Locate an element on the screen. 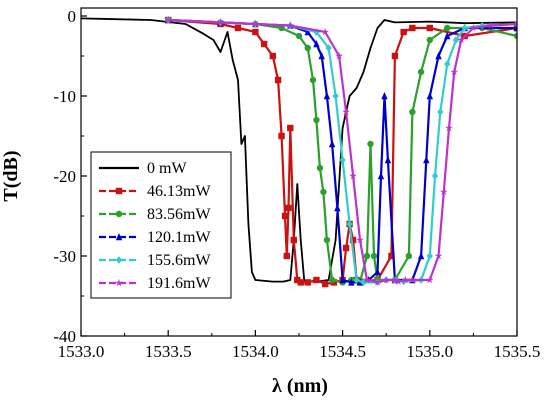  legend-label: 120.1mW is located at coordinates (179, 237).